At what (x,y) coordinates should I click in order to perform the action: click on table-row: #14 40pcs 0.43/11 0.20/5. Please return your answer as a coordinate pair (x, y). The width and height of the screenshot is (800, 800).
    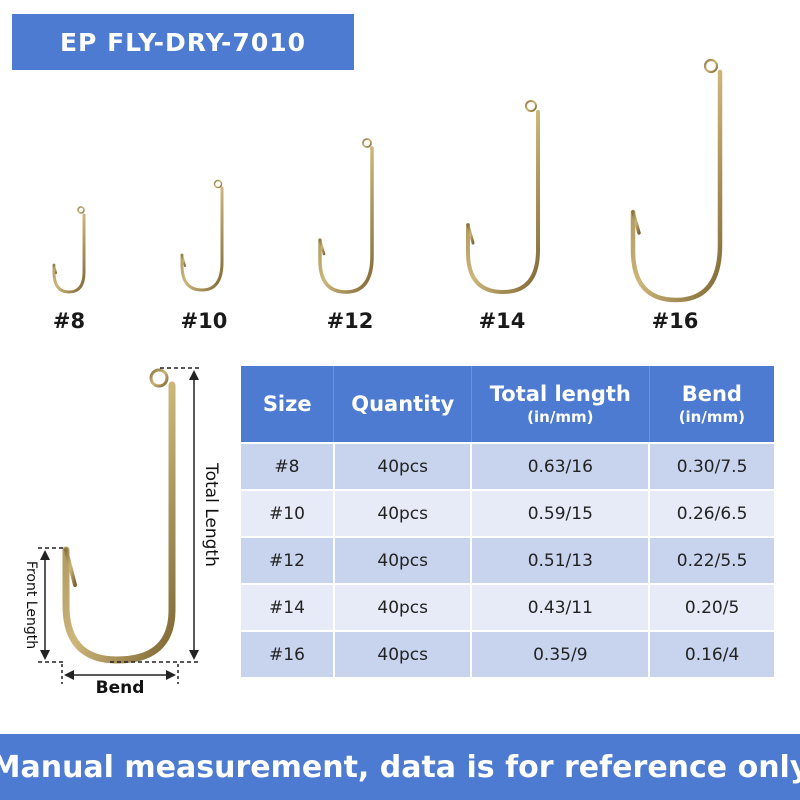
    Looking at the image, I should click on (507, 607).